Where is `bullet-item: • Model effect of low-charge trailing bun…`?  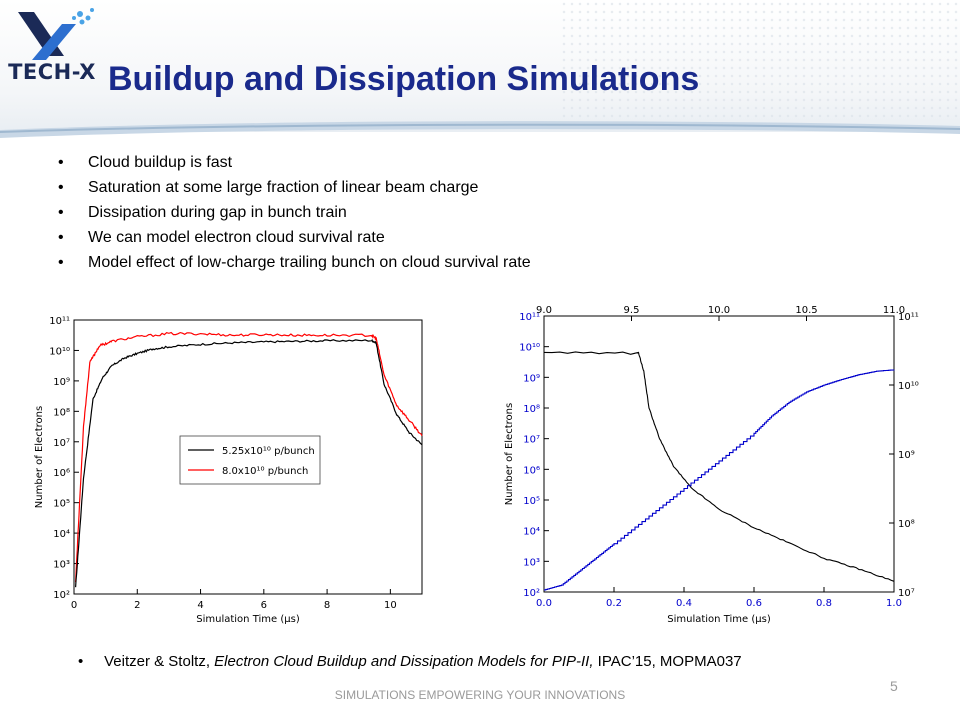 bullet-item: • Model effect of low-charge trailing bun… is located at coordinates (294, 262).